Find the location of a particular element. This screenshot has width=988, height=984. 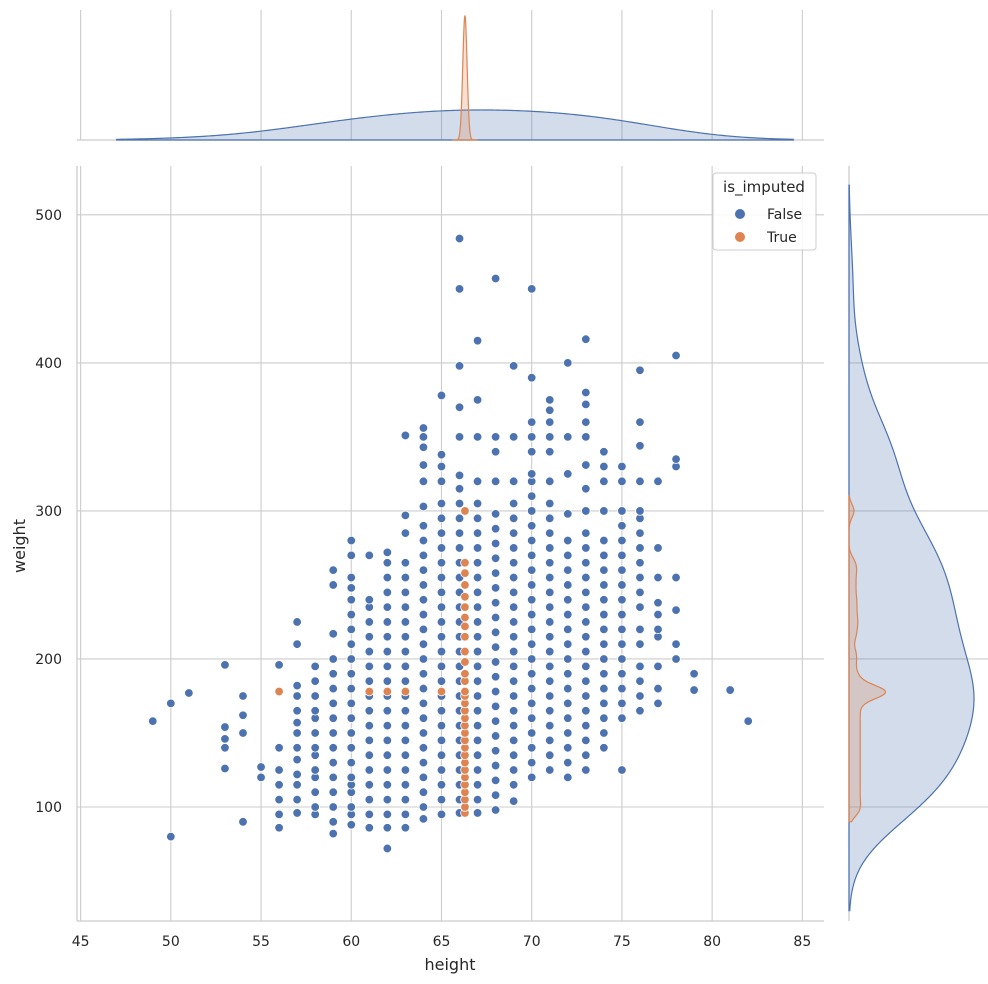

y-axis-label: weight is located at coordinates (19, 546).